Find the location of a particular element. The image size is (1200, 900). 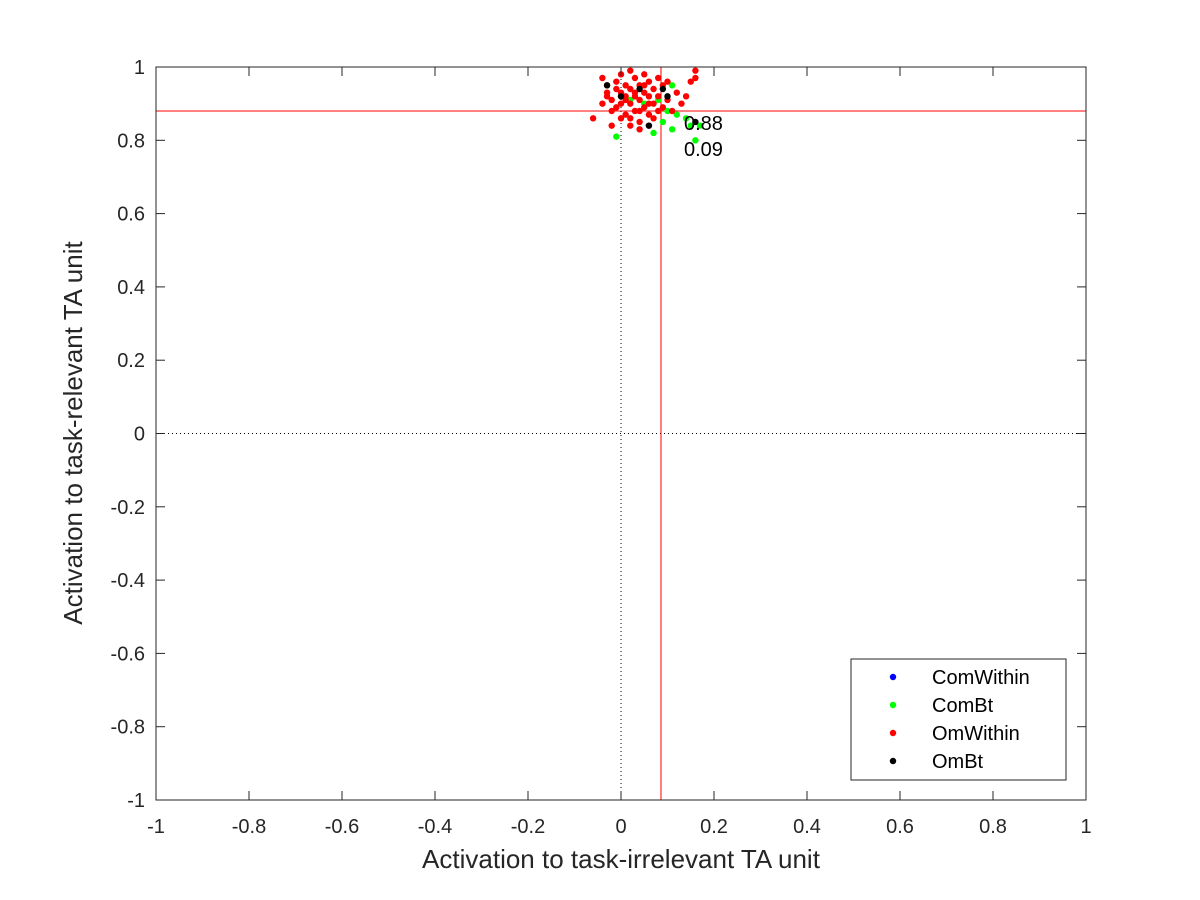

x-tick-label-0: -1 is located at coordinates (156, 827).